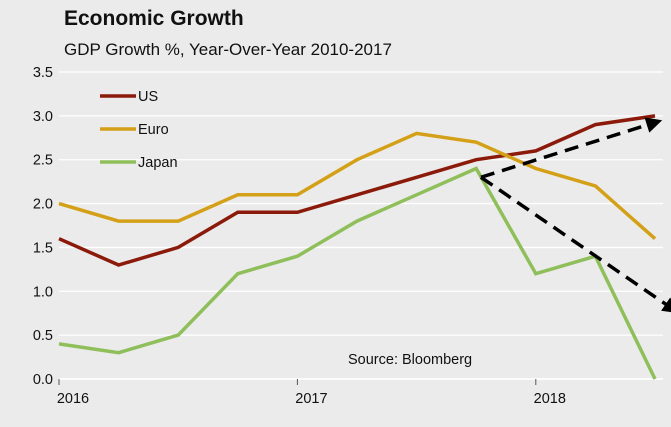 Image resolution: width=671 pixels, height=427 pixels. What do you see at coordinates (148, 97) in the screenshot?
I see `legend-label: US` at bounding box center [148, 97].